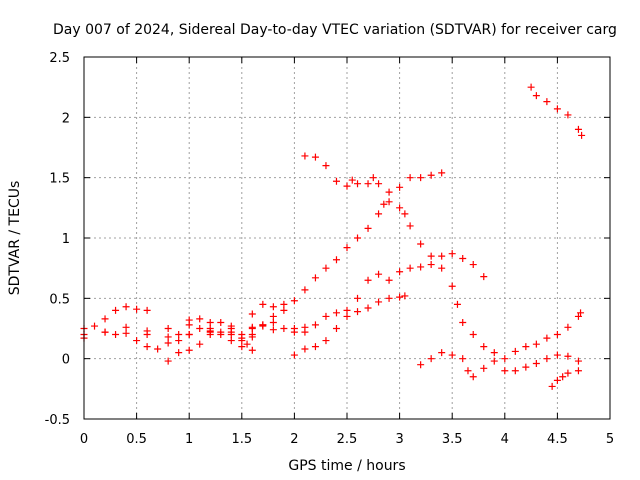 This screenshot has width=640, height=480. I want to click on y-tick-label: 1.5, so click(59, 179).